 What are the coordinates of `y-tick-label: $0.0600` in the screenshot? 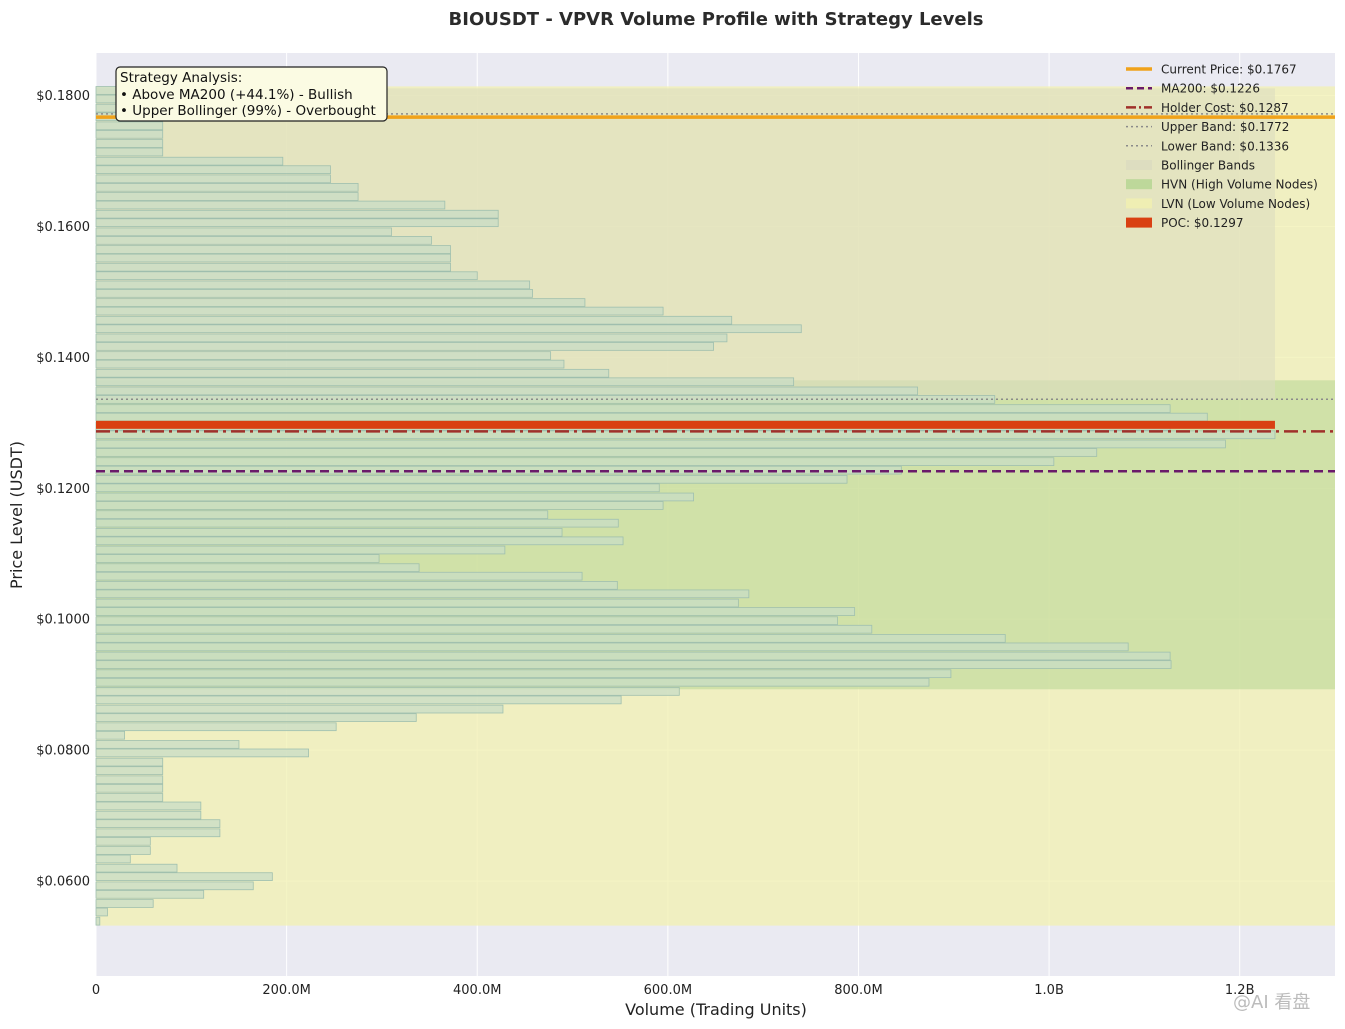 It's located at (63, 882).